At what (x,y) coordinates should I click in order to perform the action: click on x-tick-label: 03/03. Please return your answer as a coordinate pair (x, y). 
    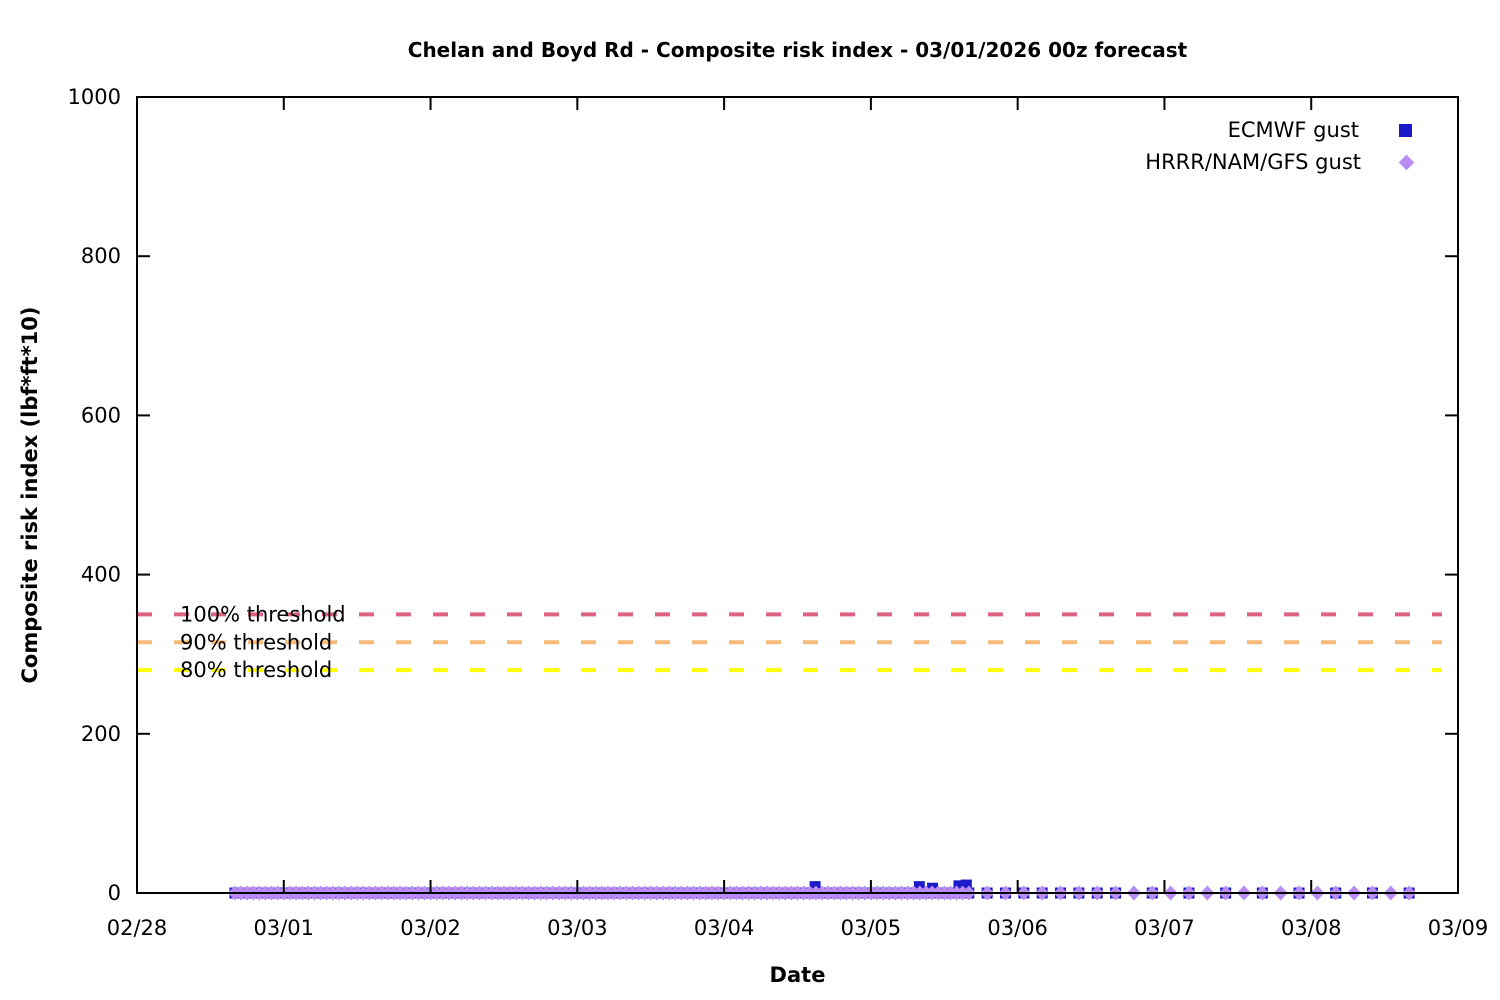
    Looking at the image, I should click on (577, 928).